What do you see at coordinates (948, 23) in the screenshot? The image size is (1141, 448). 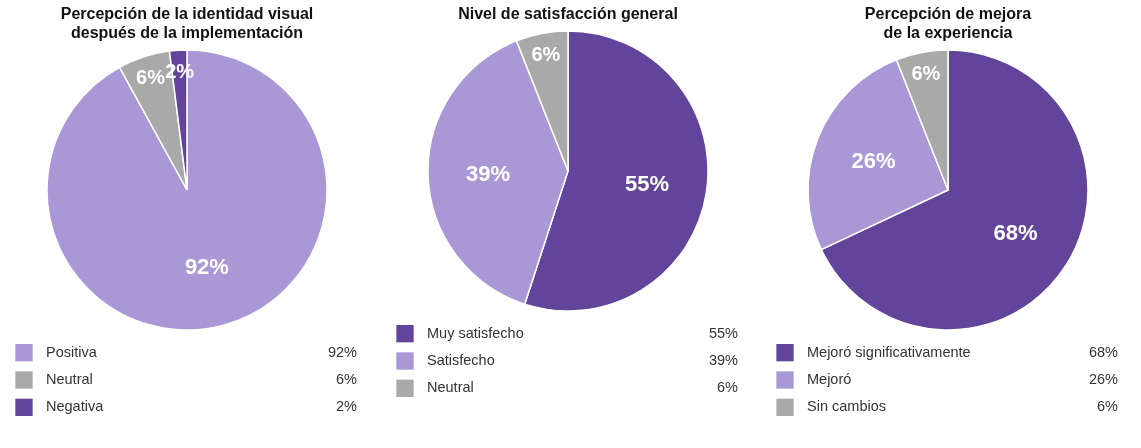 I see `chart-title: Percepción de mejora de la experiencia` at bounding box center [948, 23].